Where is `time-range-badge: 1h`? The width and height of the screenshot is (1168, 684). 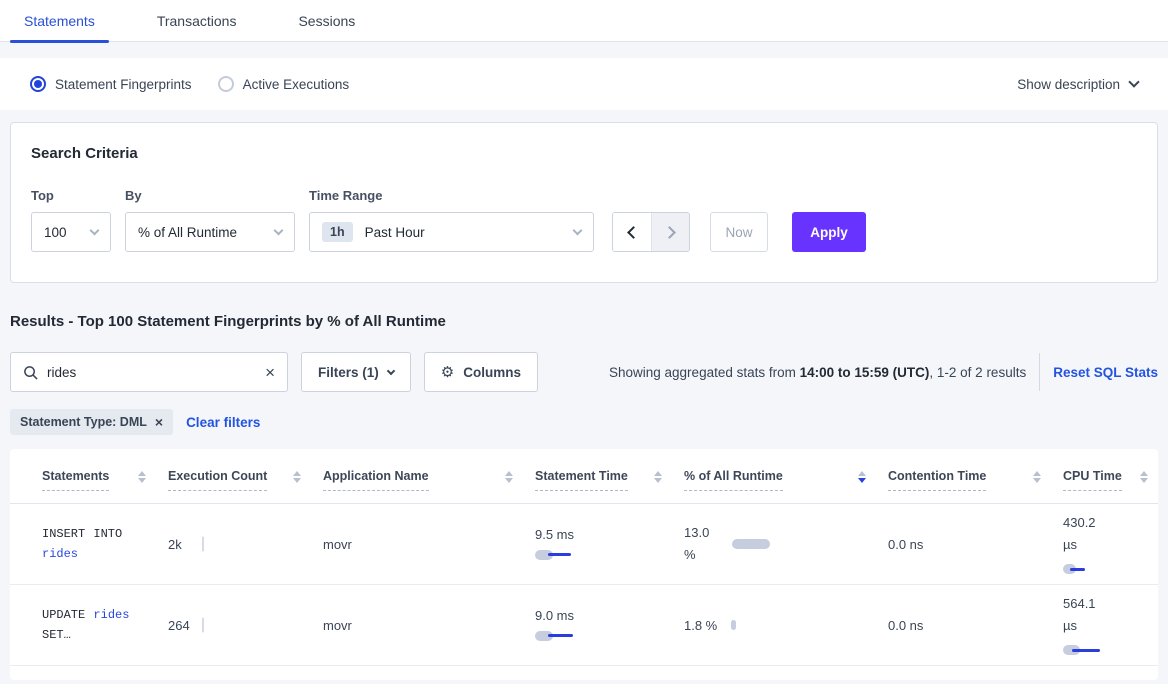 time-range-badge: 1h is located at coordinates (337, 232).